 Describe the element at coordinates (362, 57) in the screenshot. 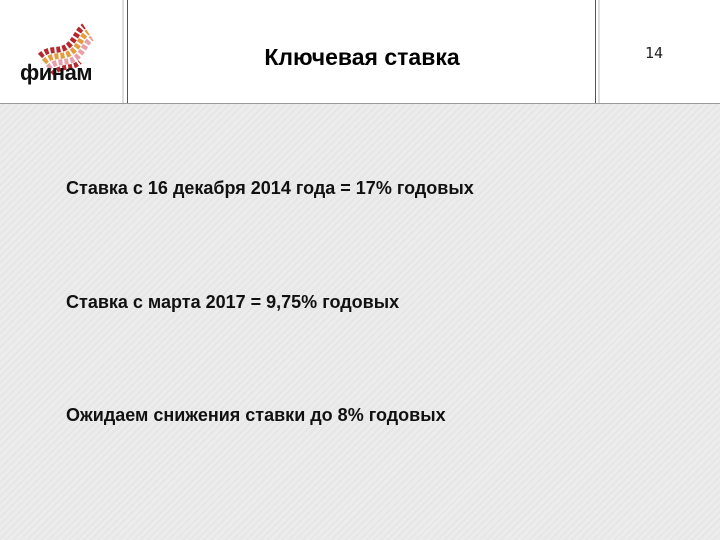

I see `slide-title: Ключевая ставка` at that location.